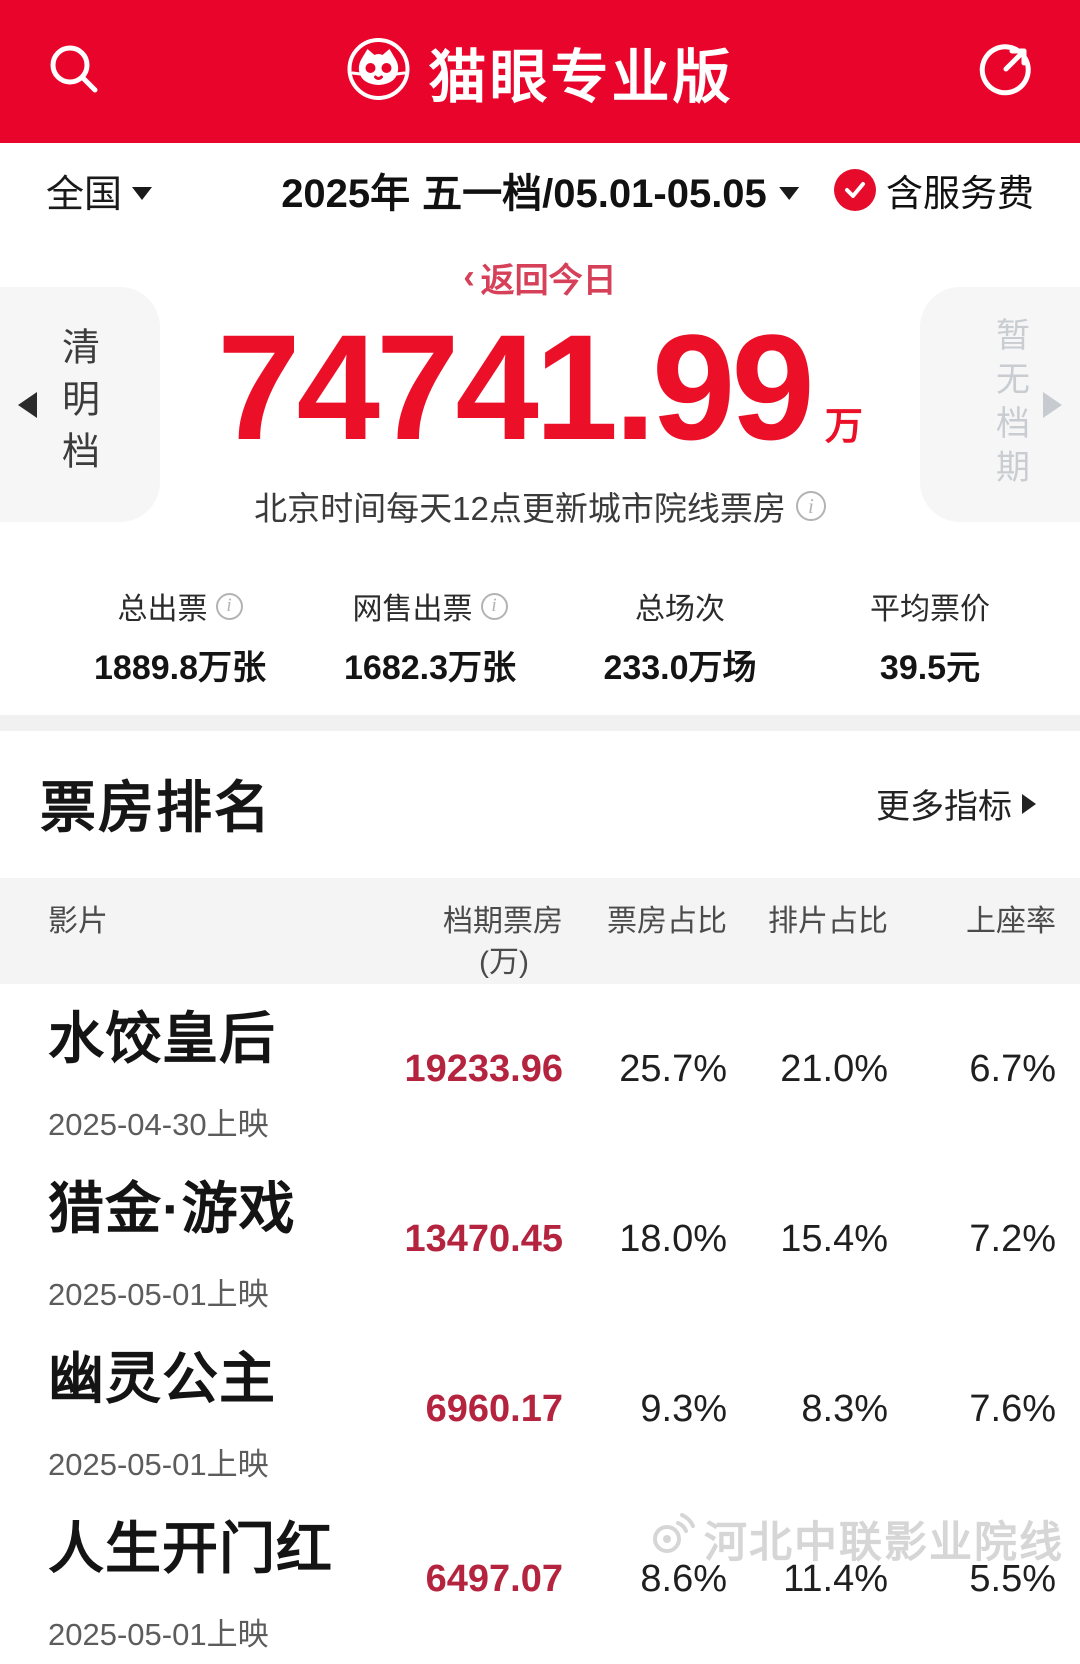 The width and height of the screenshot is (1080, 1664). I want to click on movie-title: 幽灵公主, so click(162, 1378).